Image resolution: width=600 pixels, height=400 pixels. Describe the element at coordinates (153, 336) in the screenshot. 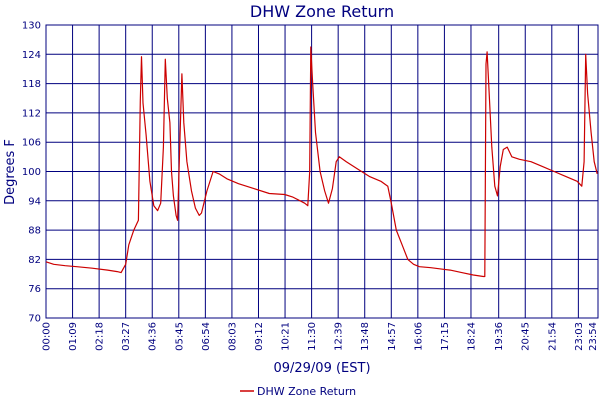

I see `x-tick-label: 04:36` at that location.